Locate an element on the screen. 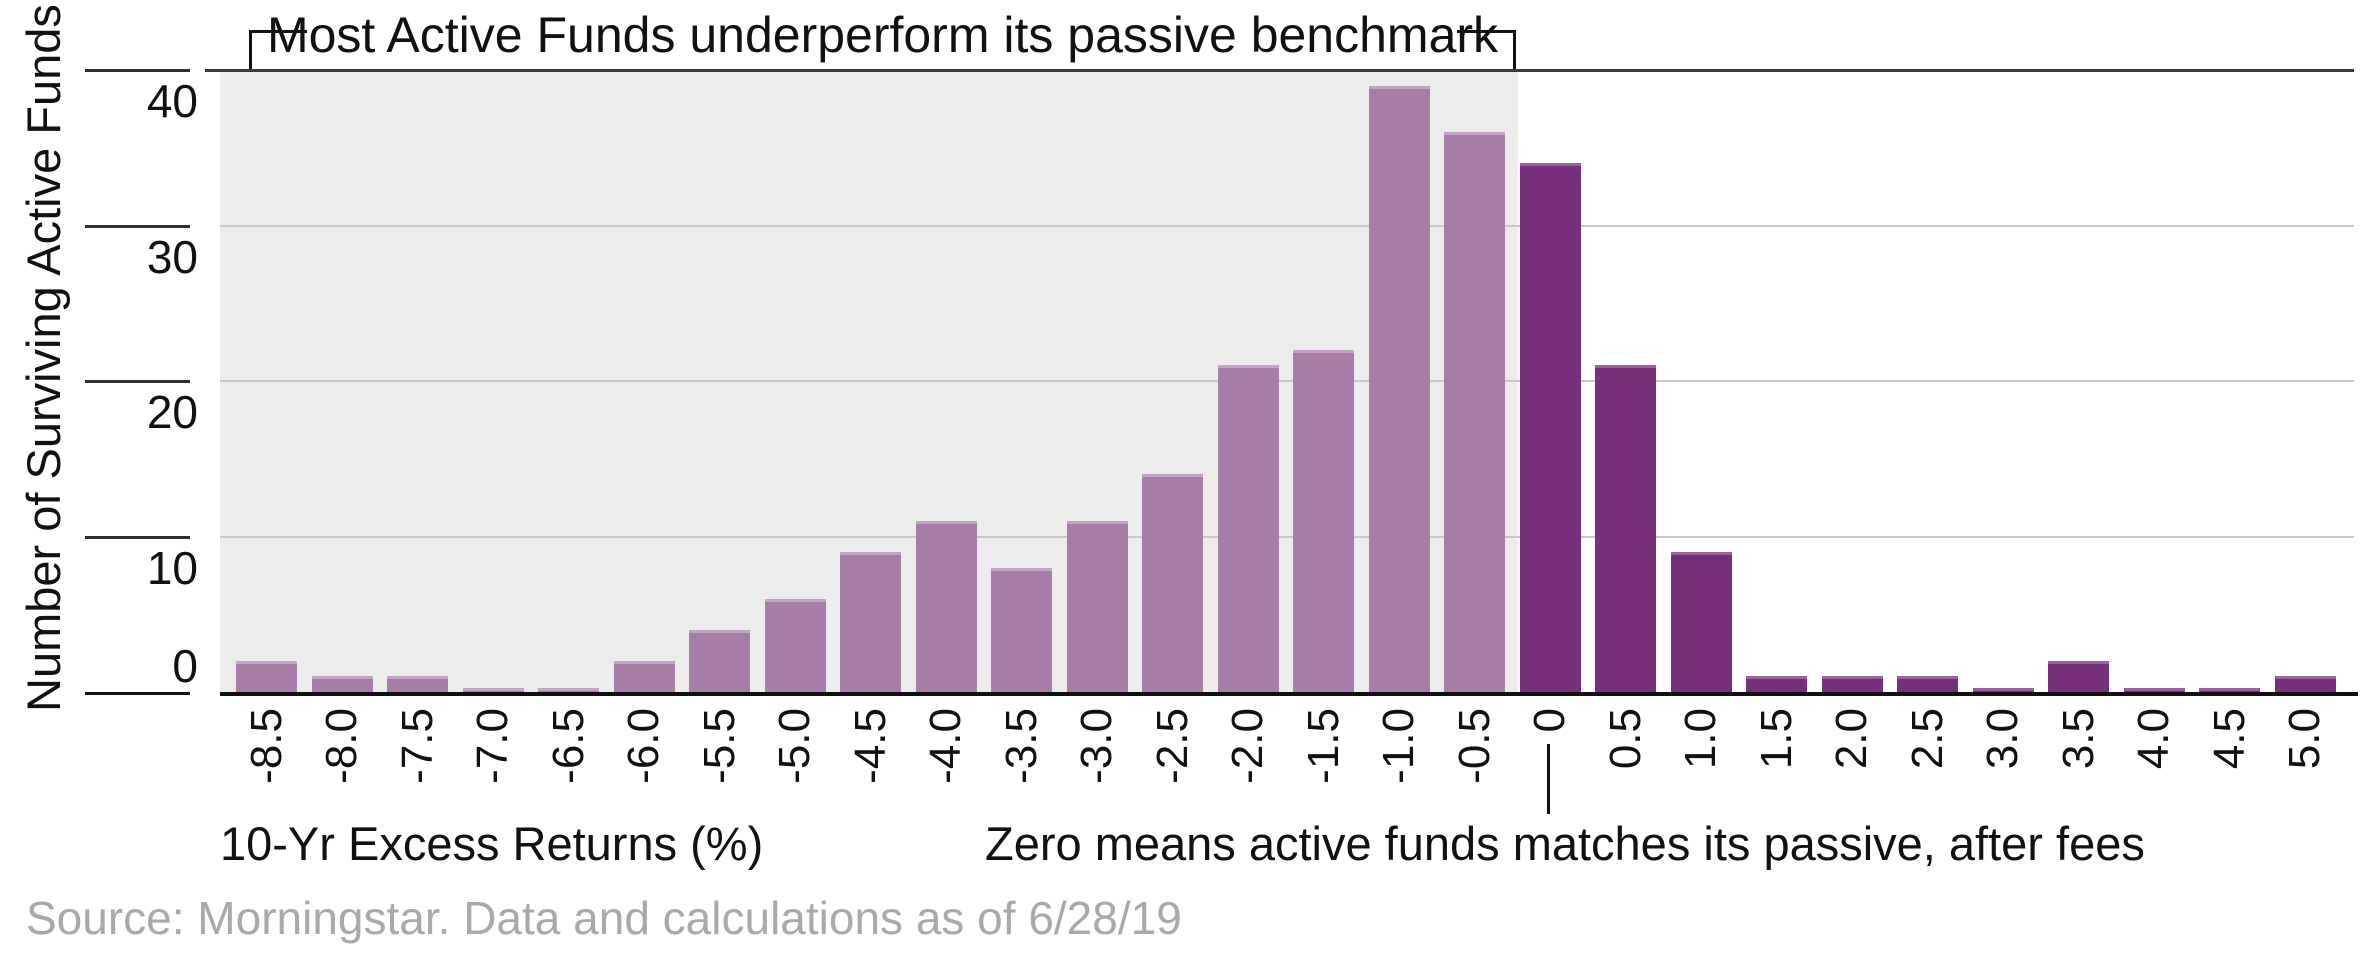 This screenshot has width=2362, height=958. bar--1.5 is located at coordinates (1323, 521).